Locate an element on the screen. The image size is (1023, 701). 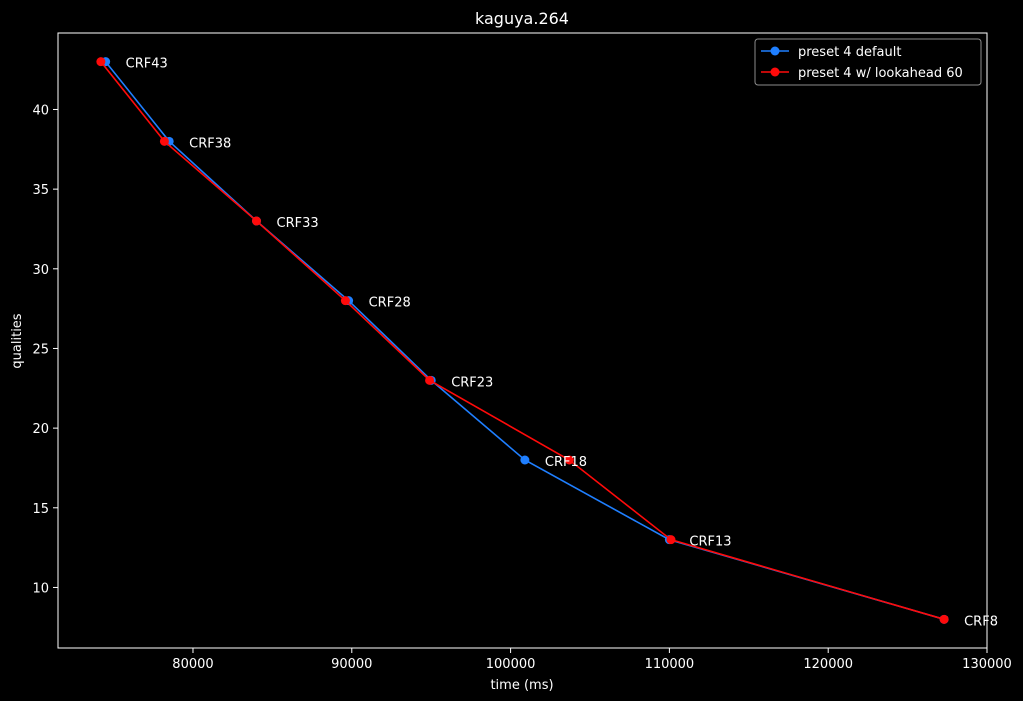
x-tick-label: 130000 is located at coordinates (987, 664).